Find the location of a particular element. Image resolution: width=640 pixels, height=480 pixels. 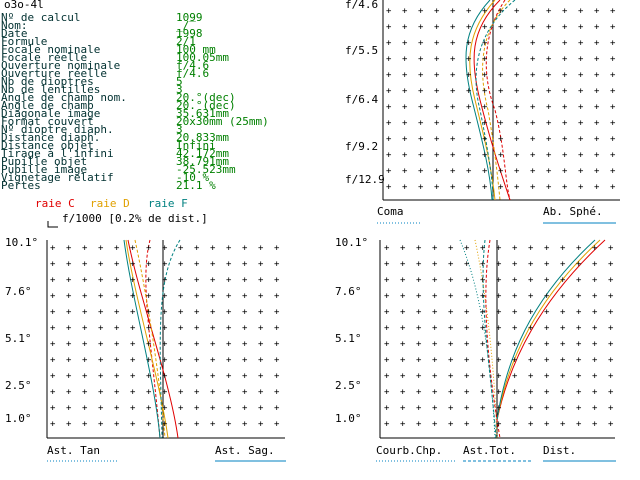

field-label: Distance diaph. is located at coordinates (50, 137).